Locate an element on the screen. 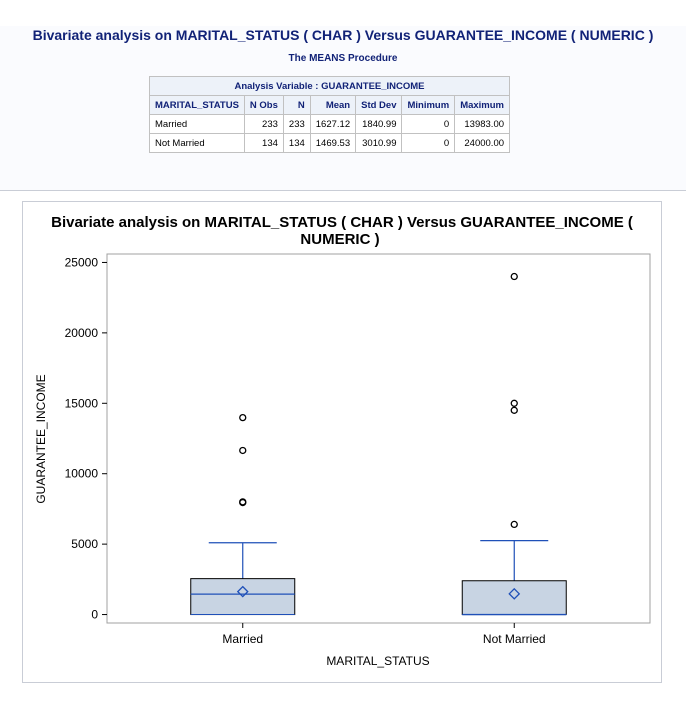 Image resolution: width=686 pixels, height=705 pixels. y-tick-label: 25000 is located at coordinates (82, 262).